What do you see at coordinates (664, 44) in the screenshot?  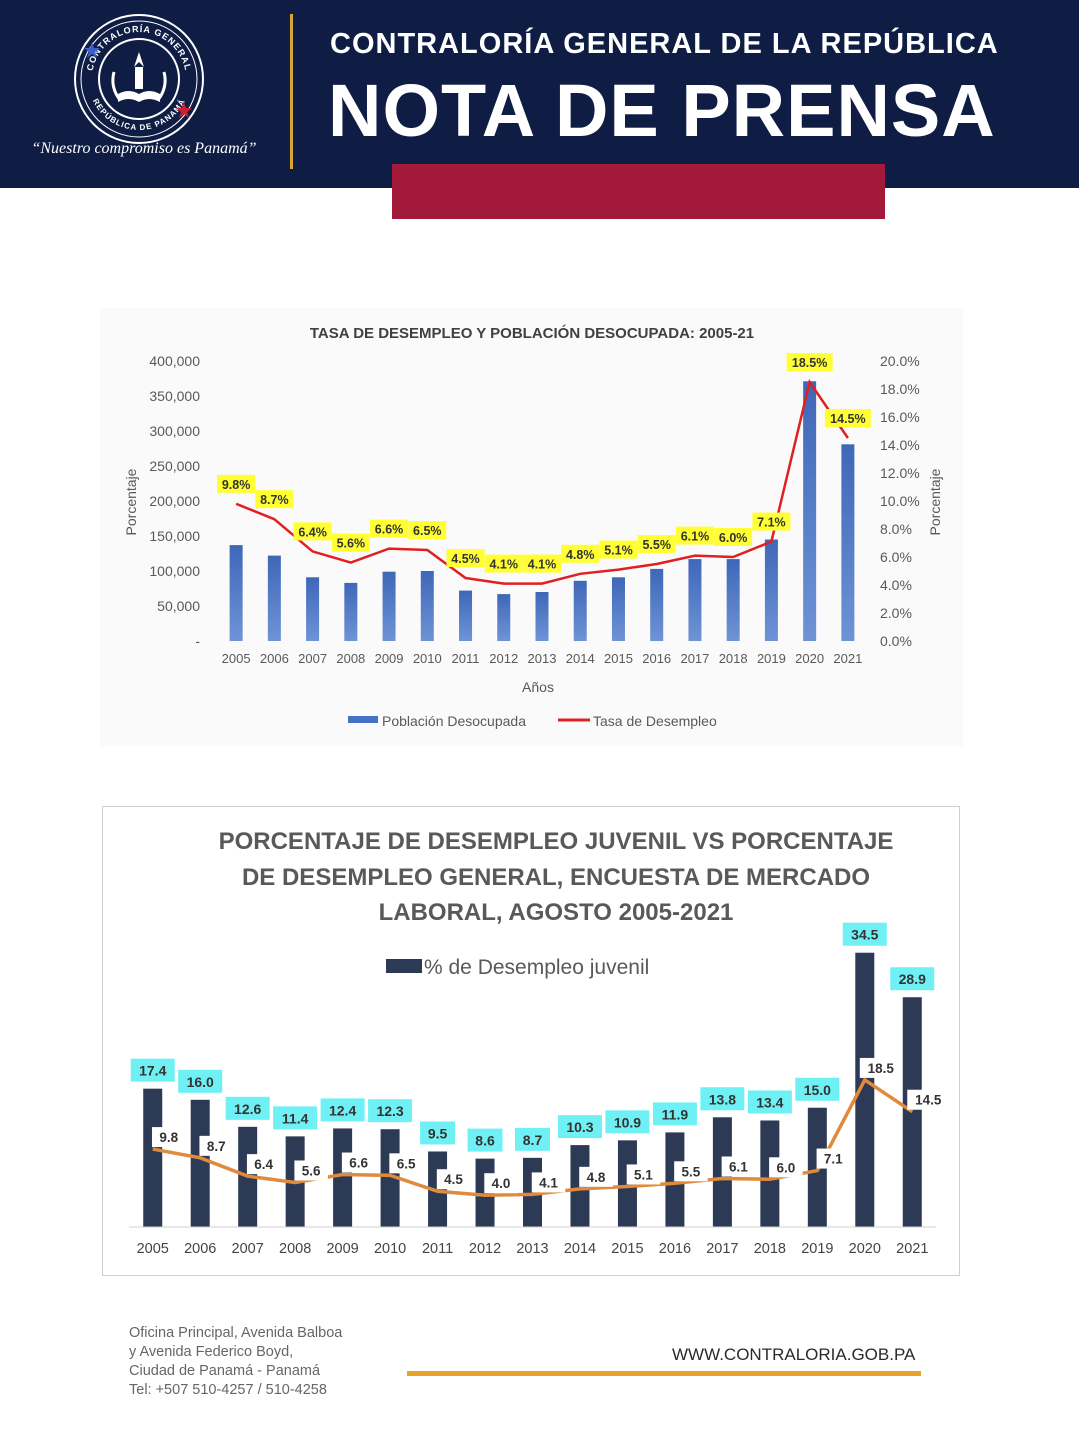 I see `org-name: CONTRALORÍA GENERAL DE LA REPÚBLICA` at bounding box center [664, 44].